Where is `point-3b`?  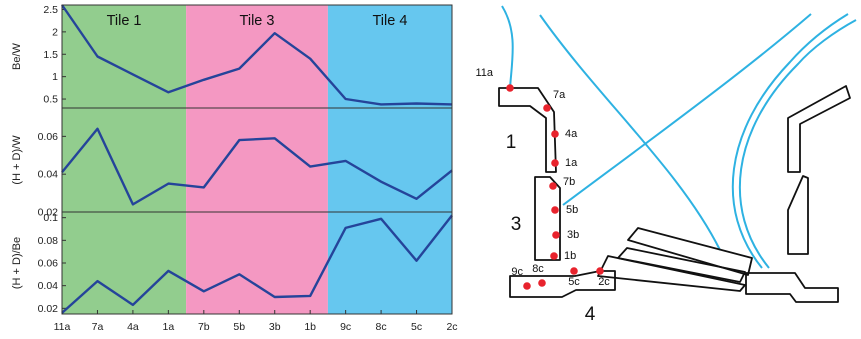
point-3b is located at coordinates (556, 235).